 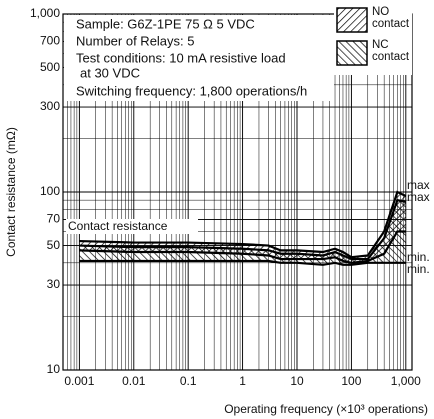 I want to click on annotation-bg, so click(x=132, y=226).